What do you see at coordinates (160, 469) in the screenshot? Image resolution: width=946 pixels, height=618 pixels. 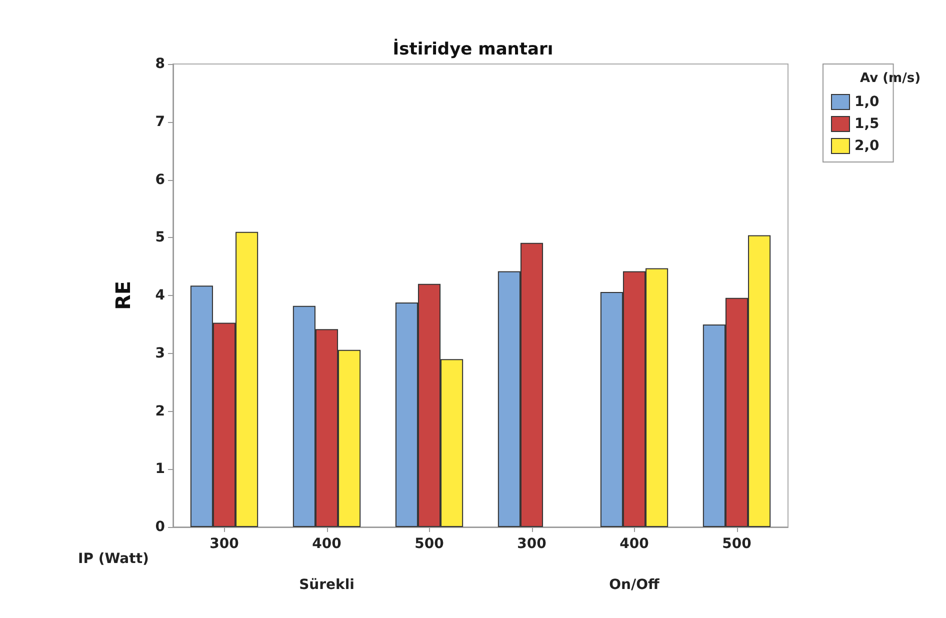 I see `y-tick-label: 1` at bounding box center [160, 469].